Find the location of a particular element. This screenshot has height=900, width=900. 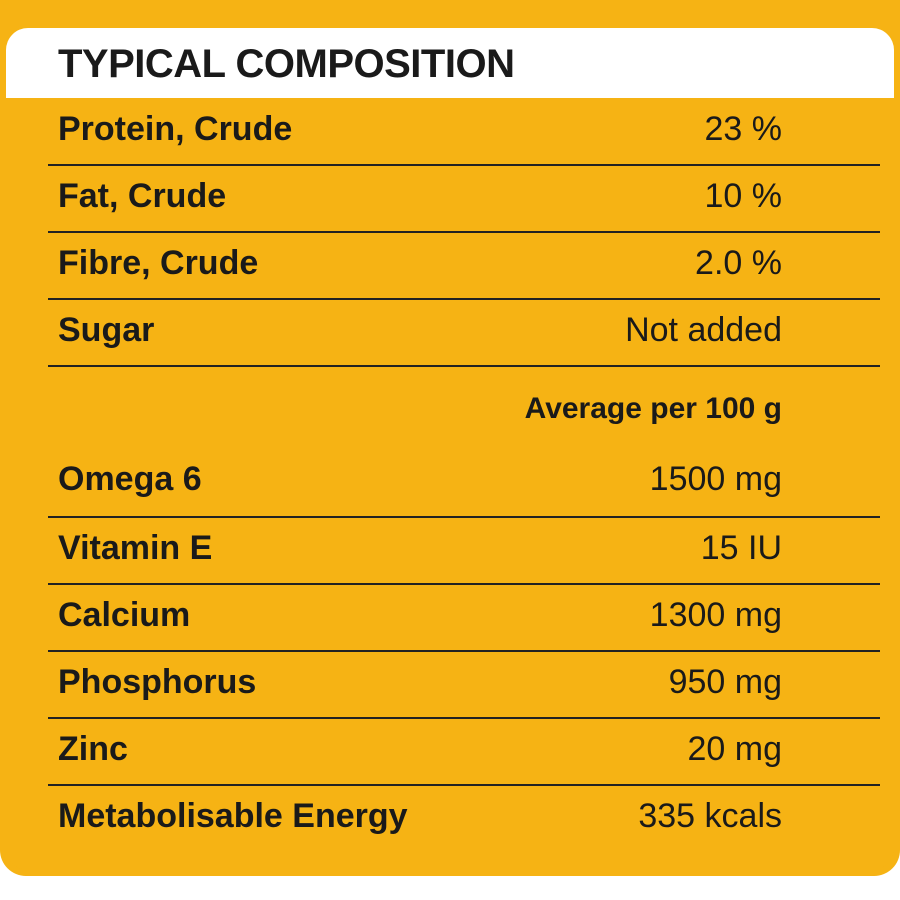

header: TYPICAL COMPOSITION is located at coordinates (450, 63).